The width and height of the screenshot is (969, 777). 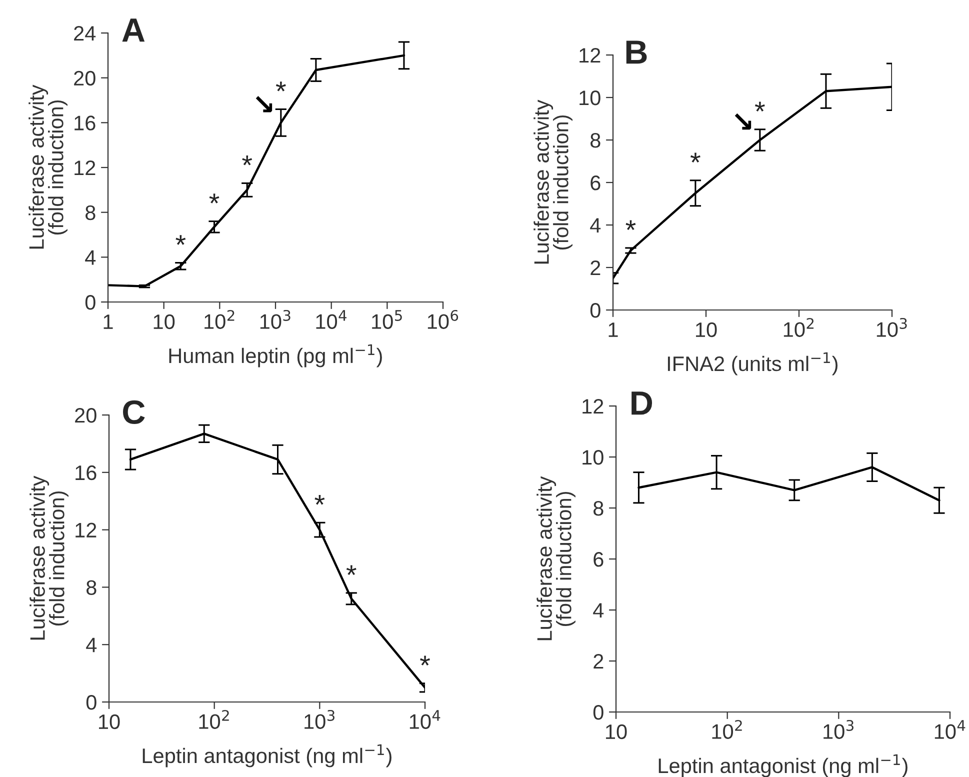 What do you see at coordinates (134, 412) in the screenshot?
I see `chart-title: C` at bounding box center [134, 412].